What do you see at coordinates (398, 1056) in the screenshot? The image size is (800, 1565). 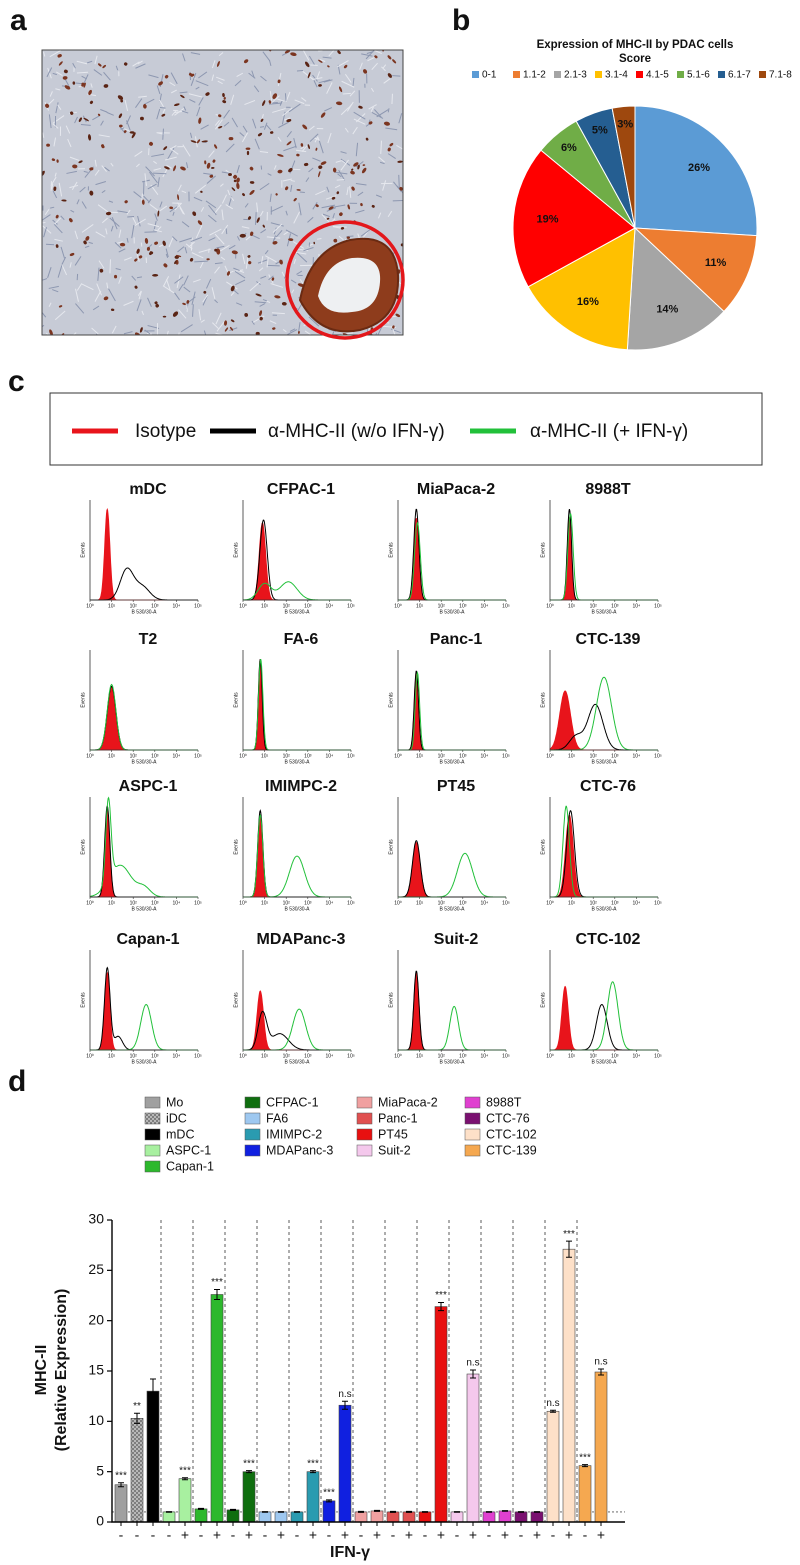 I see `x-tick-label: 10⁰` at bounding box center [398, 1056].